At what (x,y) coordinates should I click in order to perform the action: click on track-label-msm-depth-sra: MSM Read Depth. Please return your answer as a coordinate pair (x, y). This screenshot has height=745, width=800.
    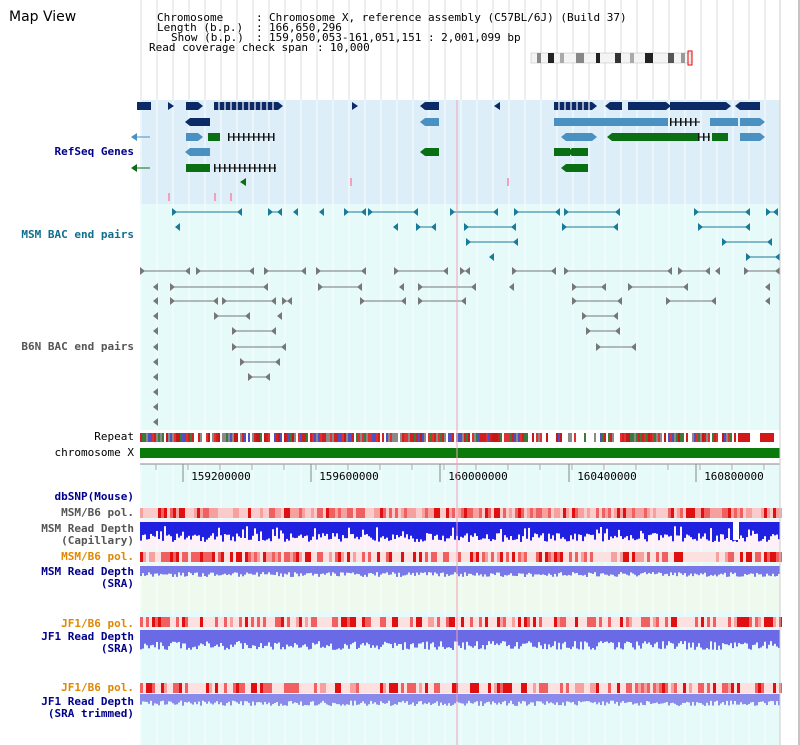
    Looking at the image, I should click on (87, 571).